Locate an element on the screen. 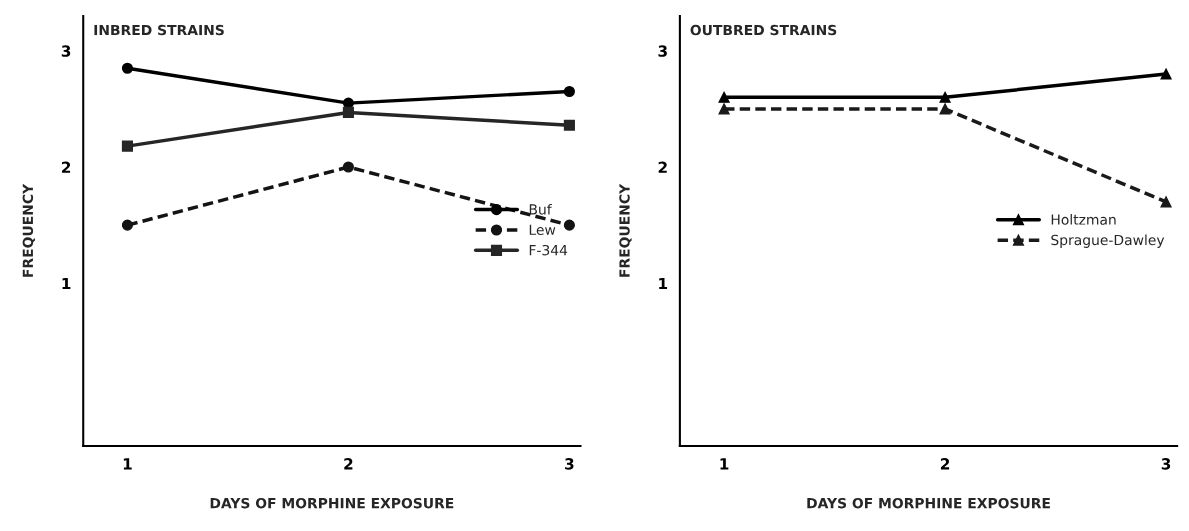  text: INBRED STRAINS is located at coordinates (159, 30).